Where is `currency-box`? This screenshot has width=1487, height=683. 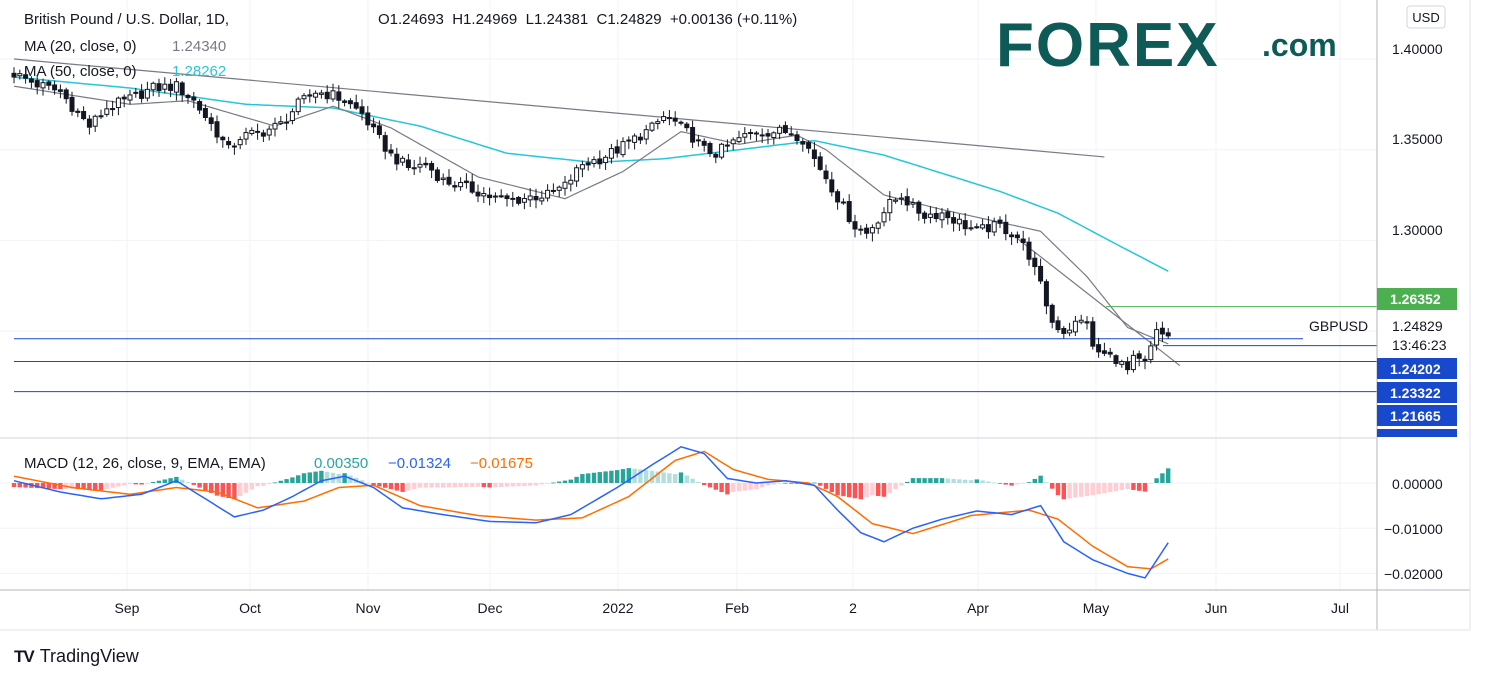 currency-box is located at coordinates (1426, 17).